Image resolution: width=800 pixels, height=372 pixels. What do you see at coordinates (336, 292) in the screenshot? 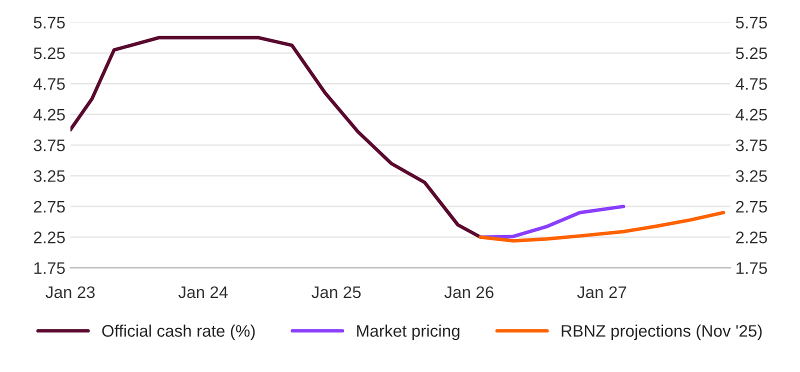
I see `x-tick-label: Jan 25` at bounding box center [336, 292].